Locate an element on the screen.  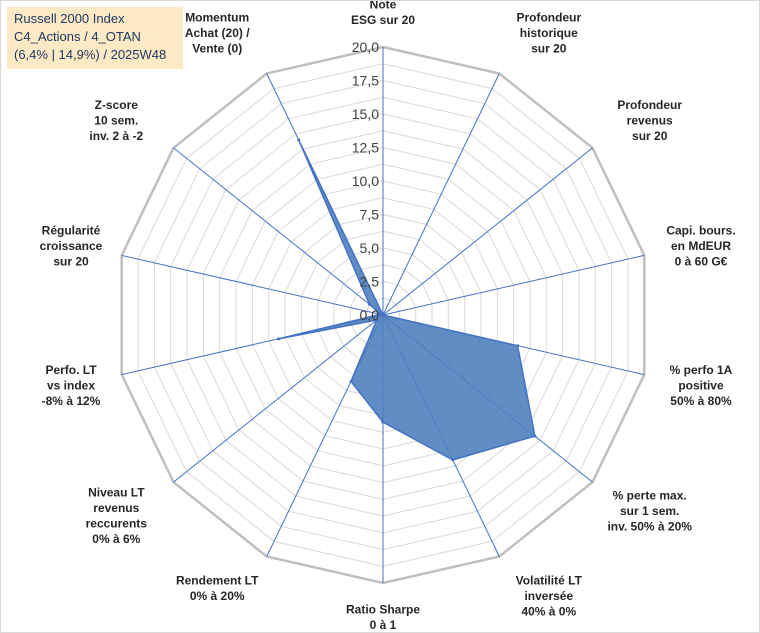
axis-label-line: inv. 2 à -2 is located at coordinates (116, 136).